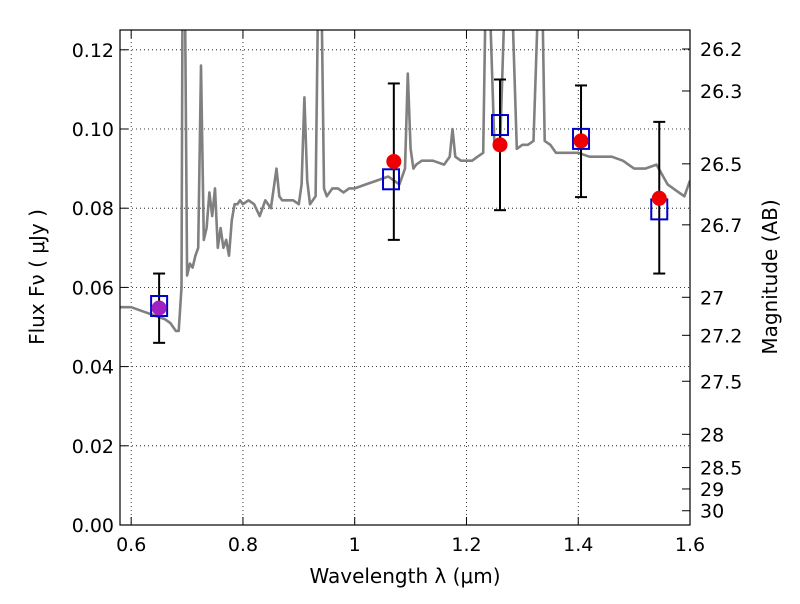 Image resolution: width=800 pixels, height=604 pixels. What do you see at coordinates (721, 336) in the screenshot?
I see `mag-tick-label: 27.2` at bounding box center [721, 336].